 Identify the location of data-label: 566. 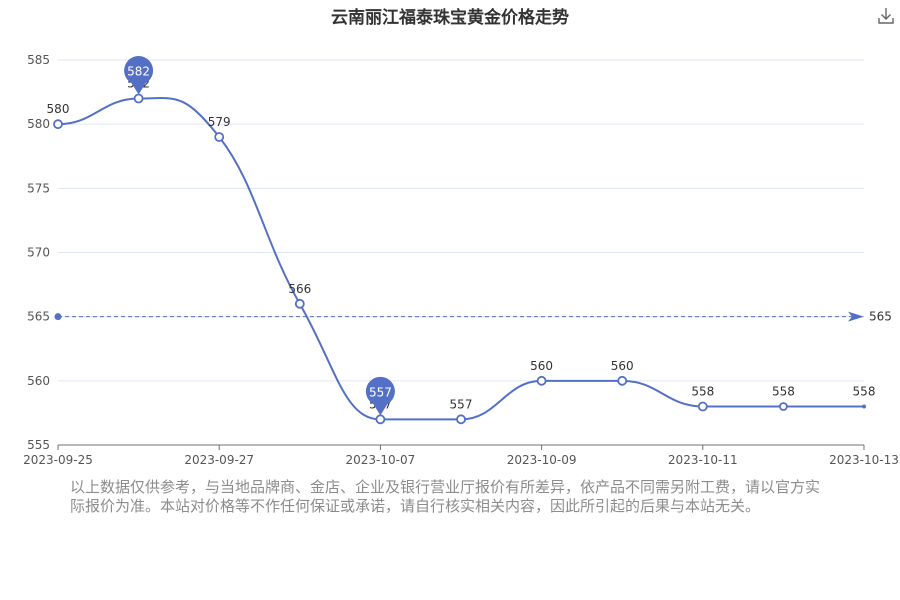
(299, 289).